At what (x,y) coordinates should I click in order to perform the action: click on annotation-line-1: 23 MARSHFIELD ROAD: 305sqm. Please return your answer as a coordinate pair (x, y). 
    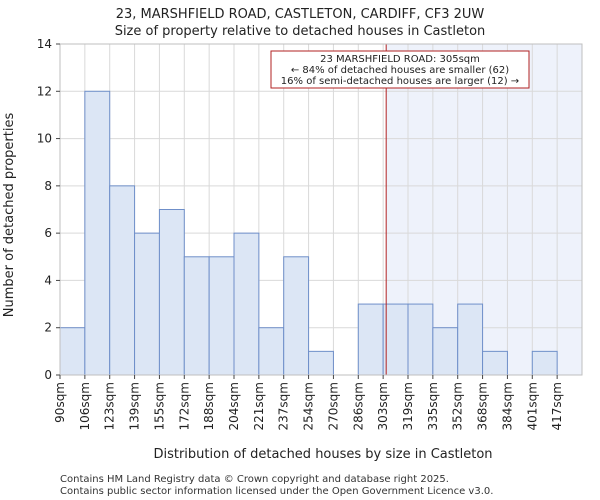
    Looking at the image, I should click on (400, 59).